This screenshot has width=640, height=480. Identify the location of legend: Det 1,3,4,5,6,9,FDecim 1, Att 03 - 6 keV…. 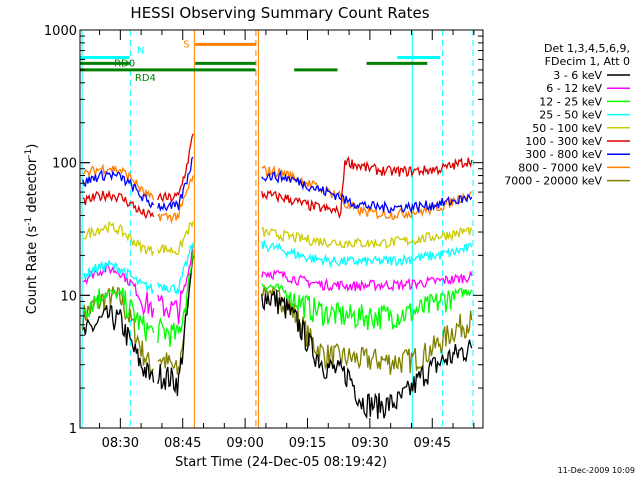
(567, 115).